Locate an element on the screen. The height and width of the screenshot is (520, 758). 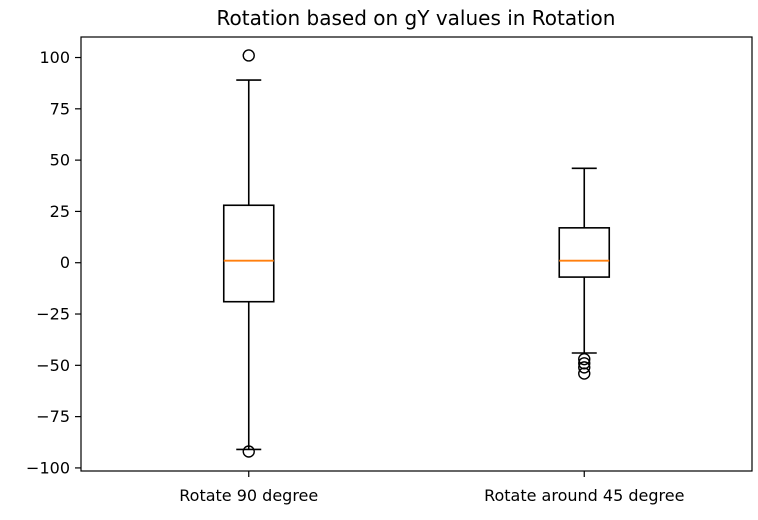
y-tick-label: −75 is located at coordinates (53, 416).